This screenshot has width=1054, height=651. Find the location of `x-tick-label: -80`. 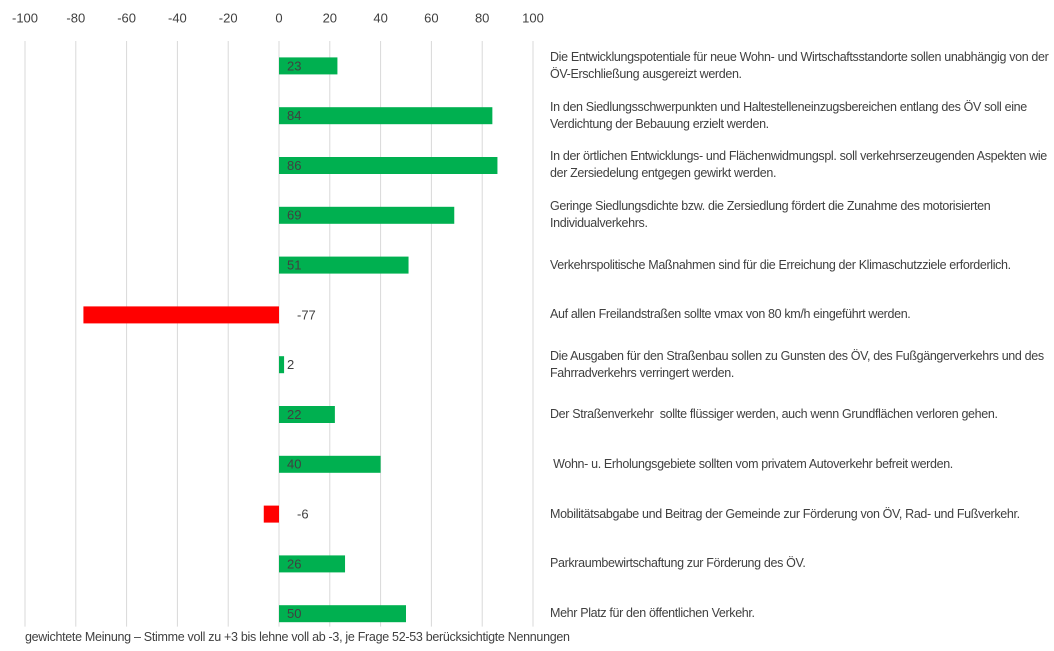

x-tick-label: -80 is located at coordinates (75, 17).